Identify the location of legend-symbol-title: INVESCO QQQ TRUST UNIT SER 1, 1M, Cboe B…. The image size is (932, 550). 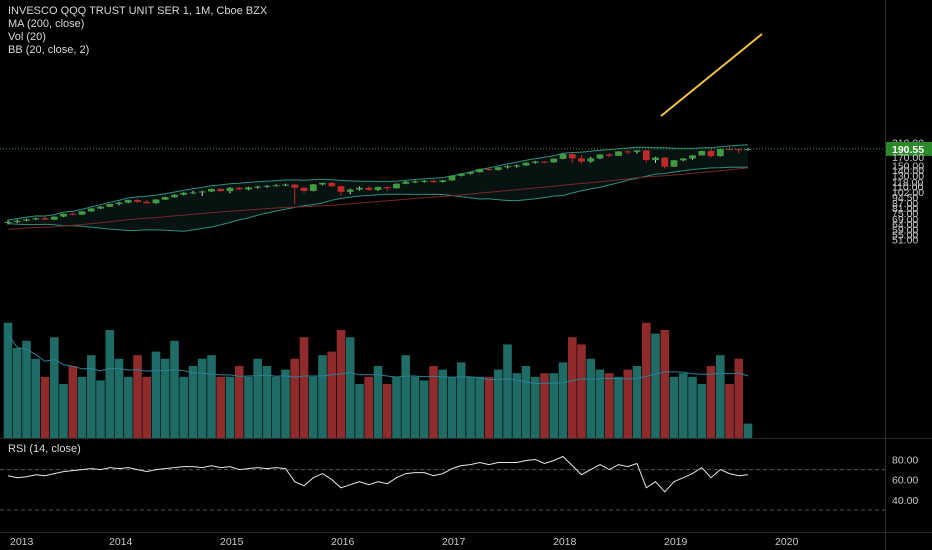
(138, 11).